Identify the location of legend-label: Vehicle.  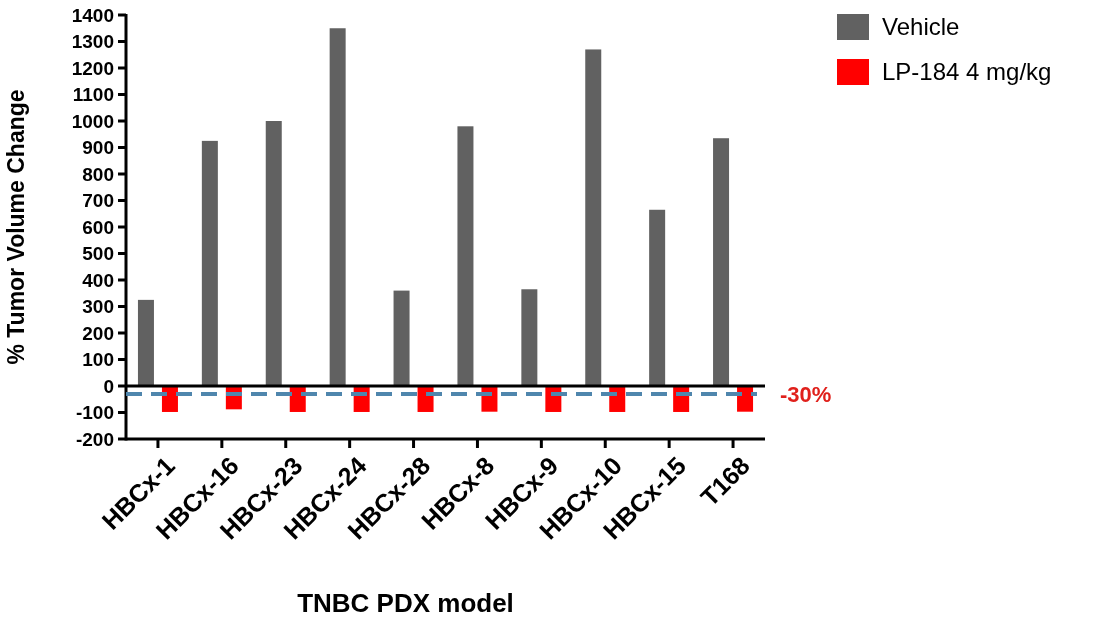
(921, 27).